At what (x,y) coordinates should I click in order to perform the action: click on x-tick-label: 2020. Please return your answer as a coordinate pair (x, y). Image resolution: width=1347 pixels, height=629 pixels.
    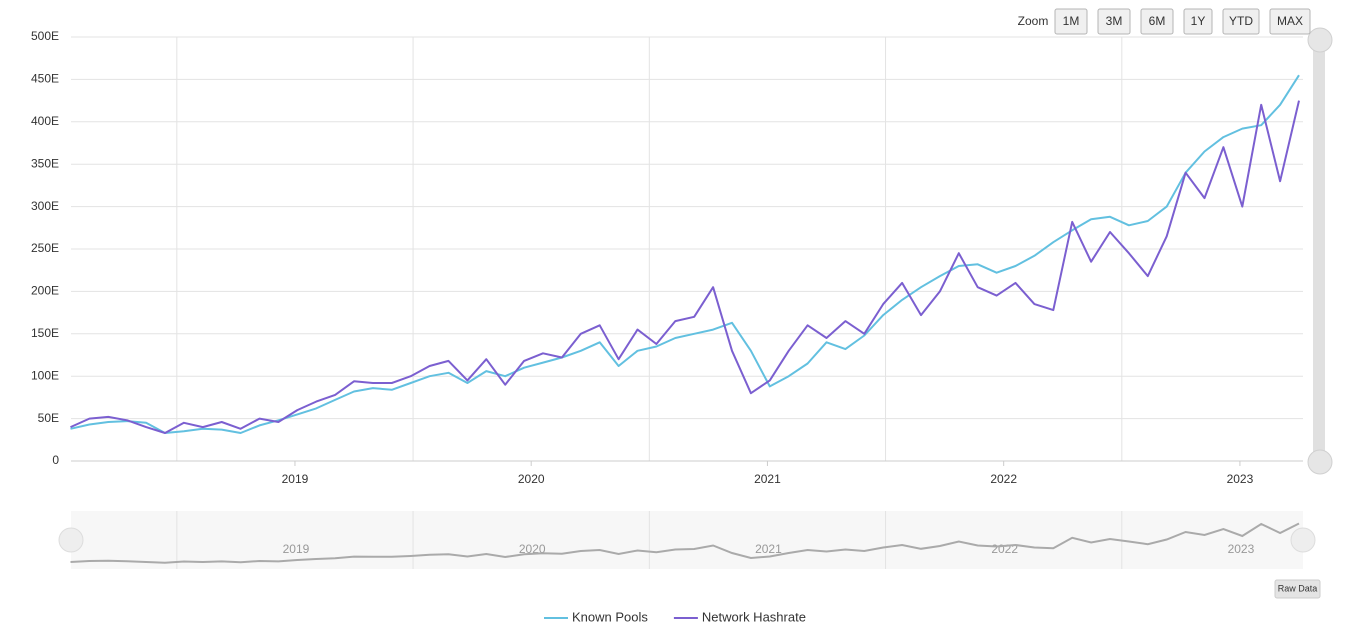
    Looking at the image, I should click on (531, 479).